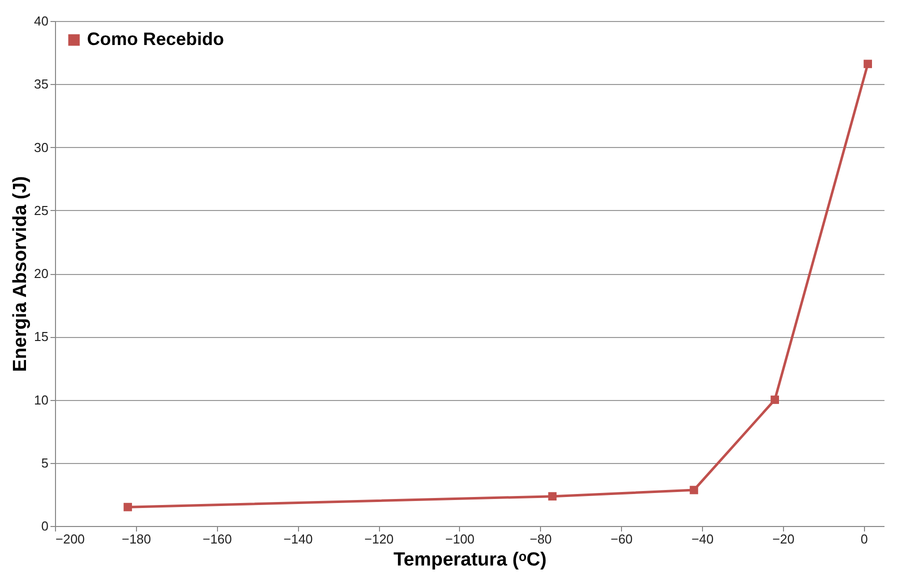 Image resolution: width=909 pixels, height=579 pixels. I want to click on x-axis-title: Temperatura (ᵒC), so click(470, 560).